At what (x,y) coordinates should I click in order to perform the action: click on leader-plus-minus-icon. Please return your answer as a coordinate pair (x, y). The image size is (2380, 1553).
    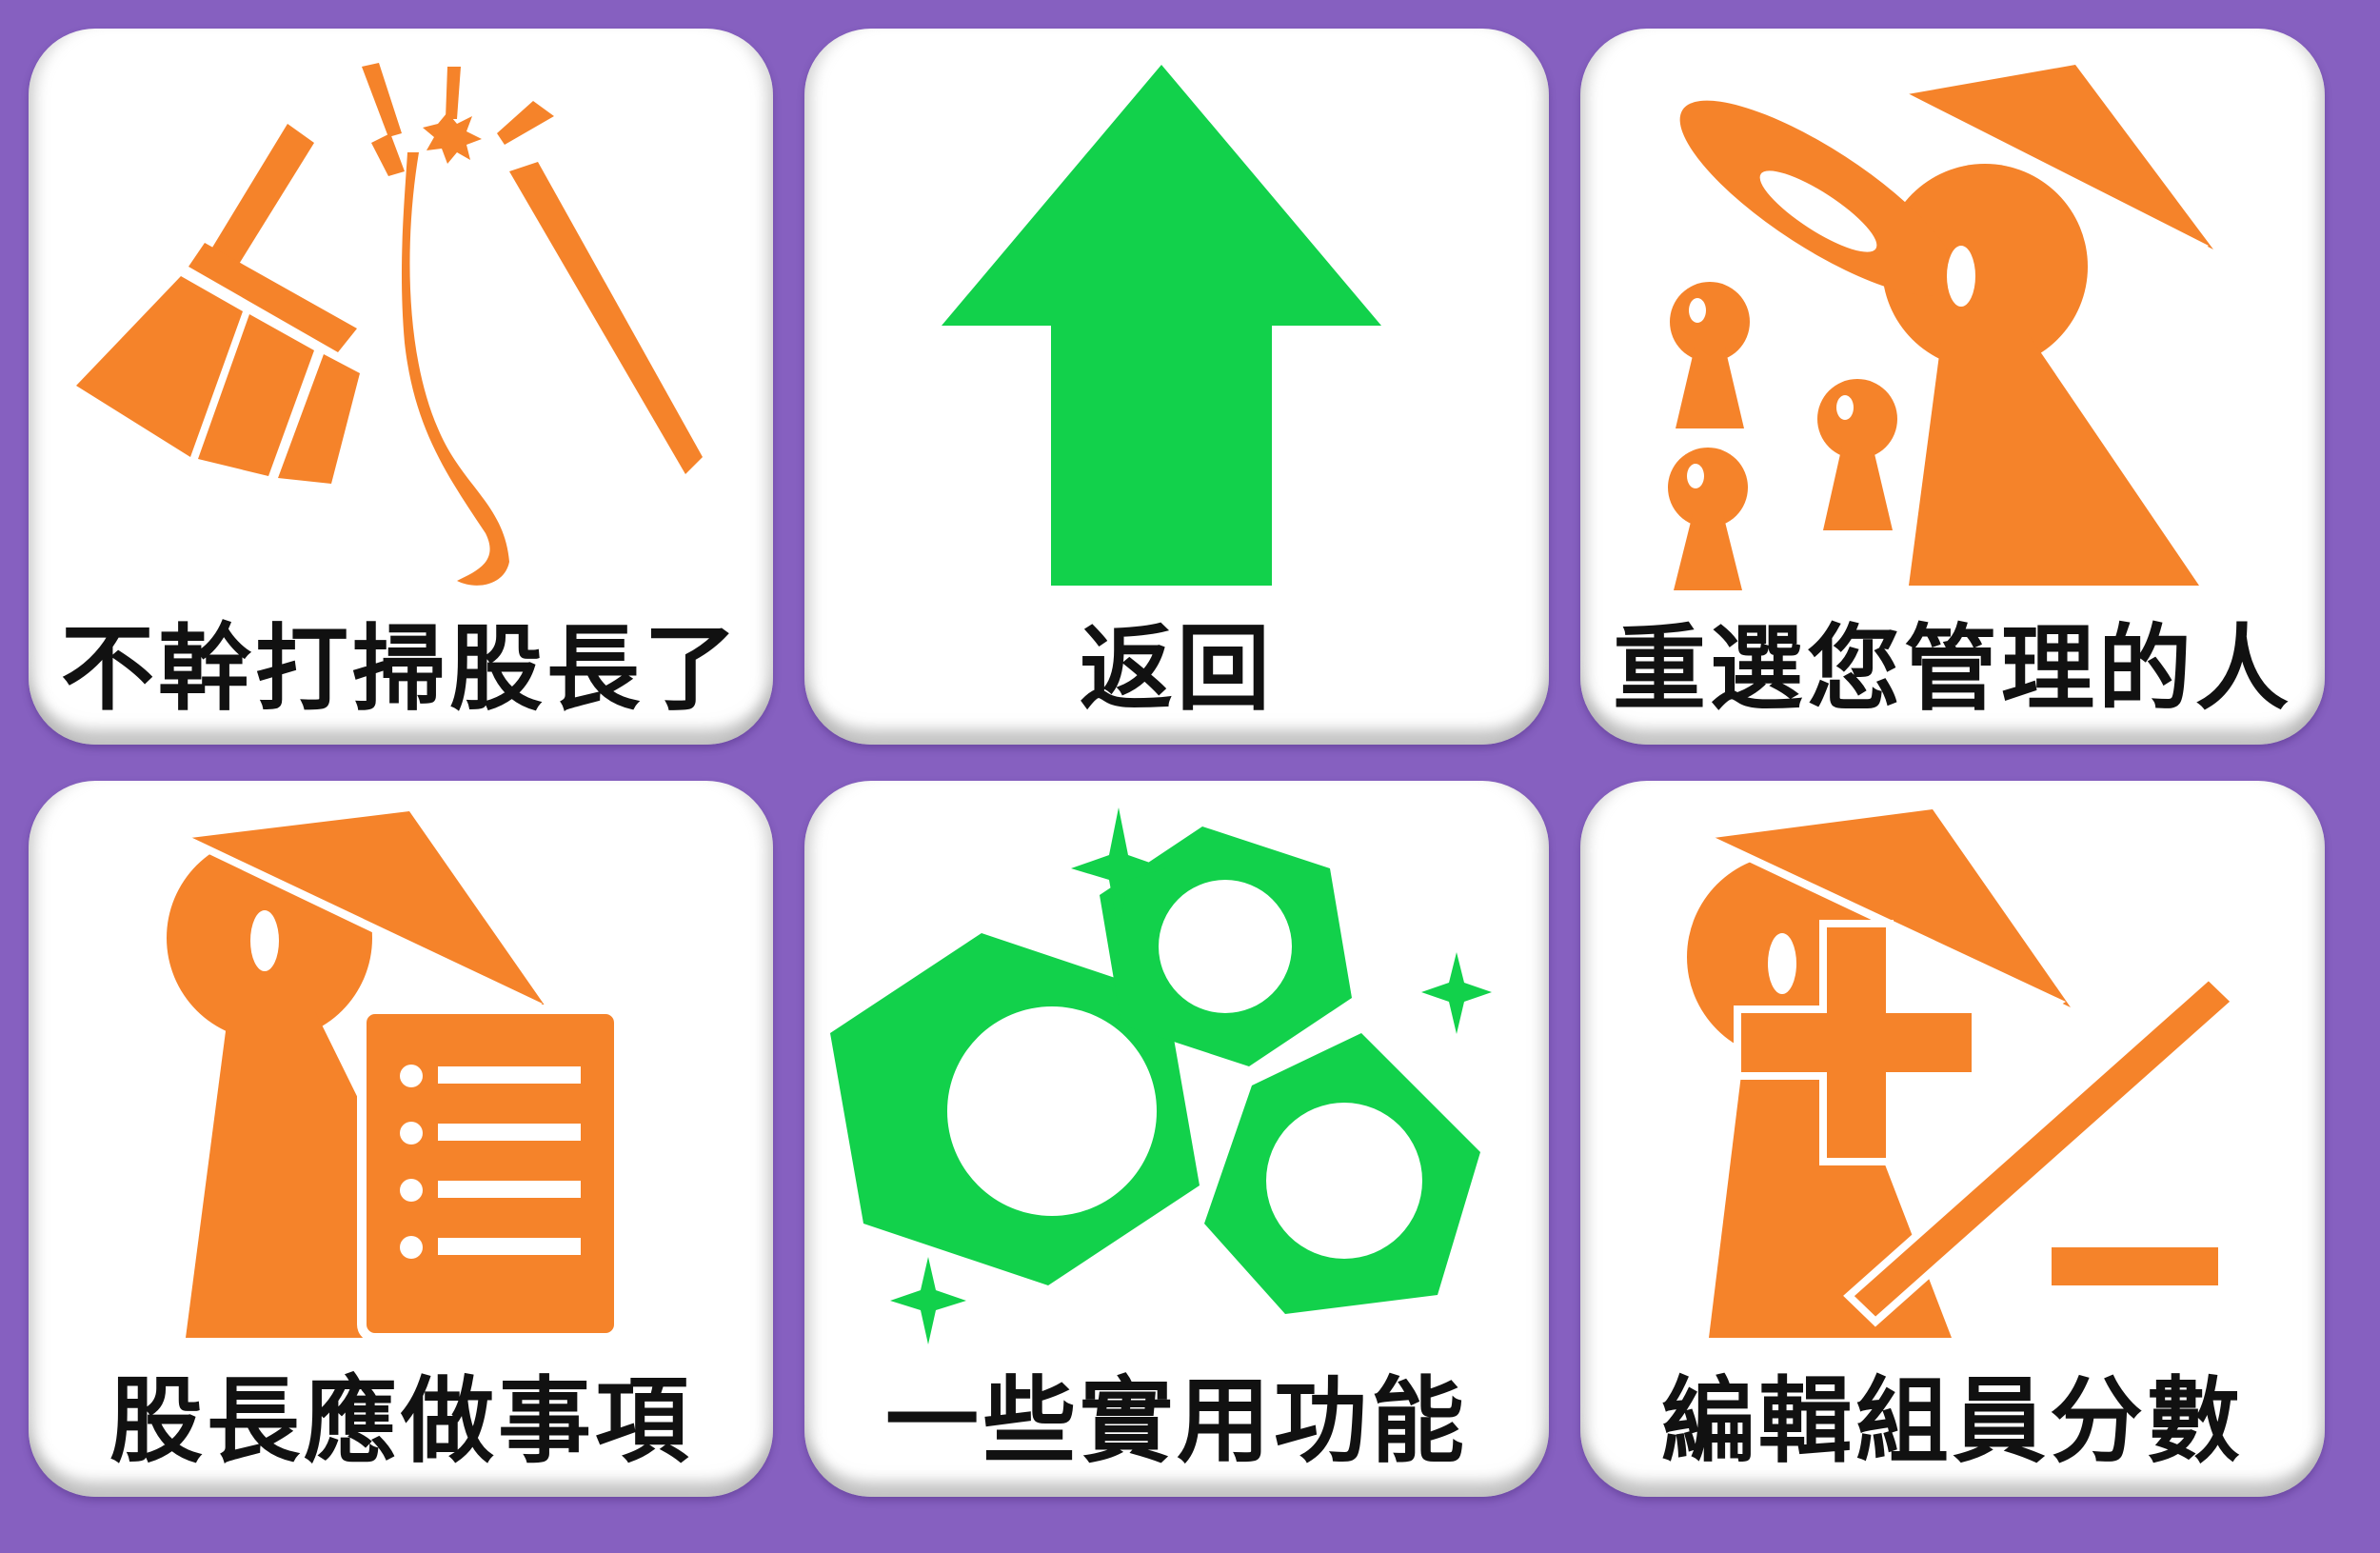
    Looking at the image, I should click on (1952, 1076).